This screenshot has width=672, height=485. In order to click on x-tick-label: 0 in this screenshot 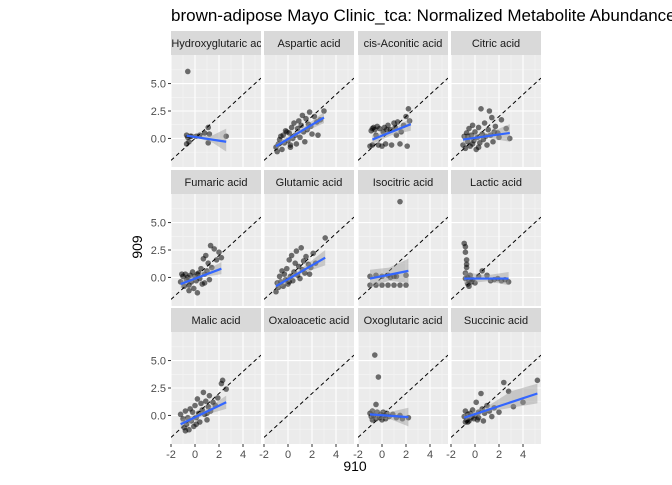, I will do `click(382, 455)`.